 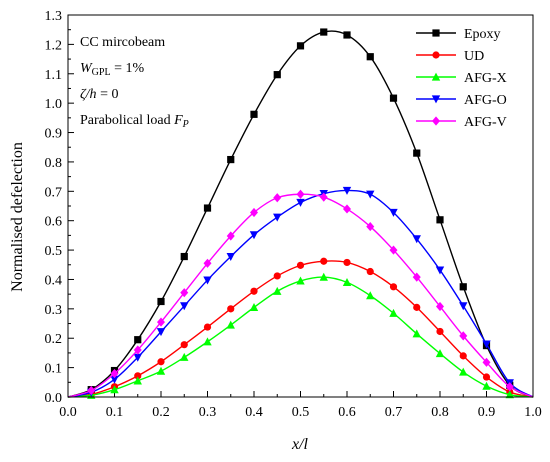 What do you see at coordinates (115, 412) in the screenshot?
I see `x-tick-label: 0.1` at bounding box center [115, 412].